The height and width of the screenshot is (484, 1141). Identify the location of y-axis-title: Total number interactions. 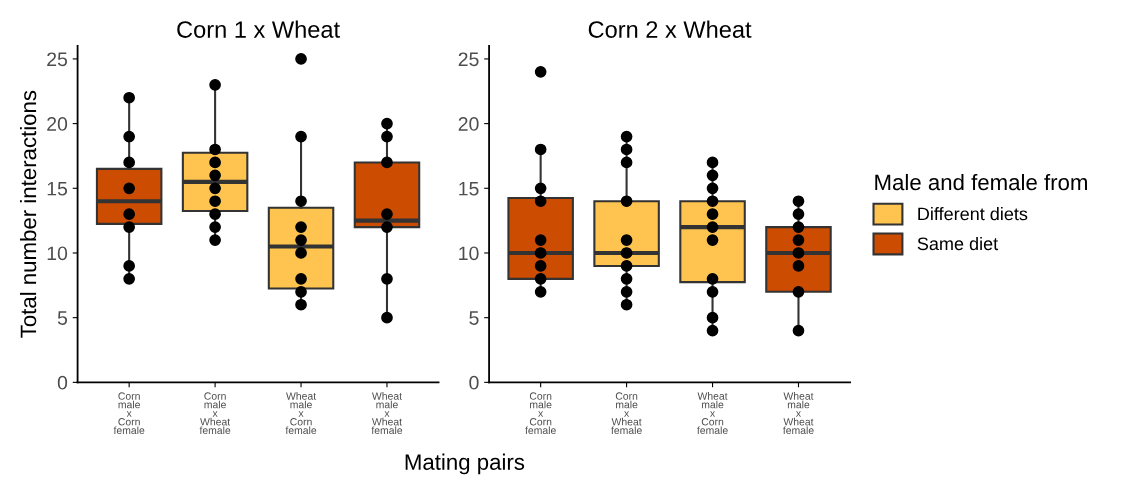
(28, 214).